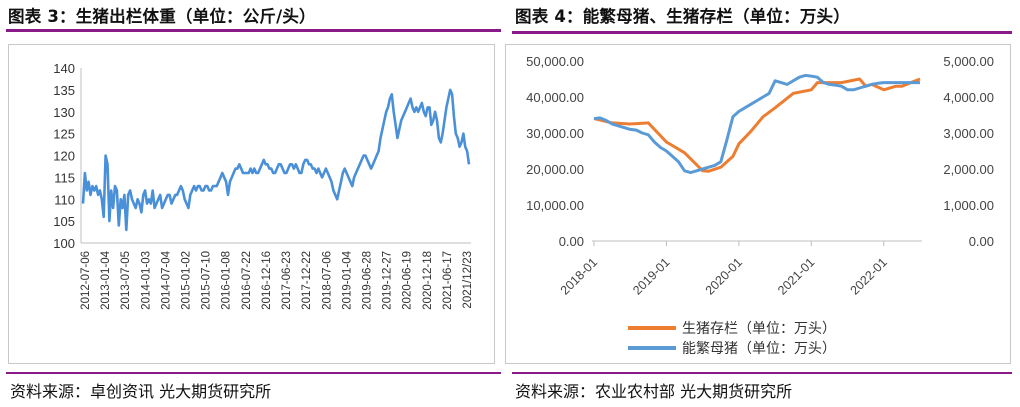  I want to click on left-y-tick-label-3: 30,000.00, so click(555, 133).